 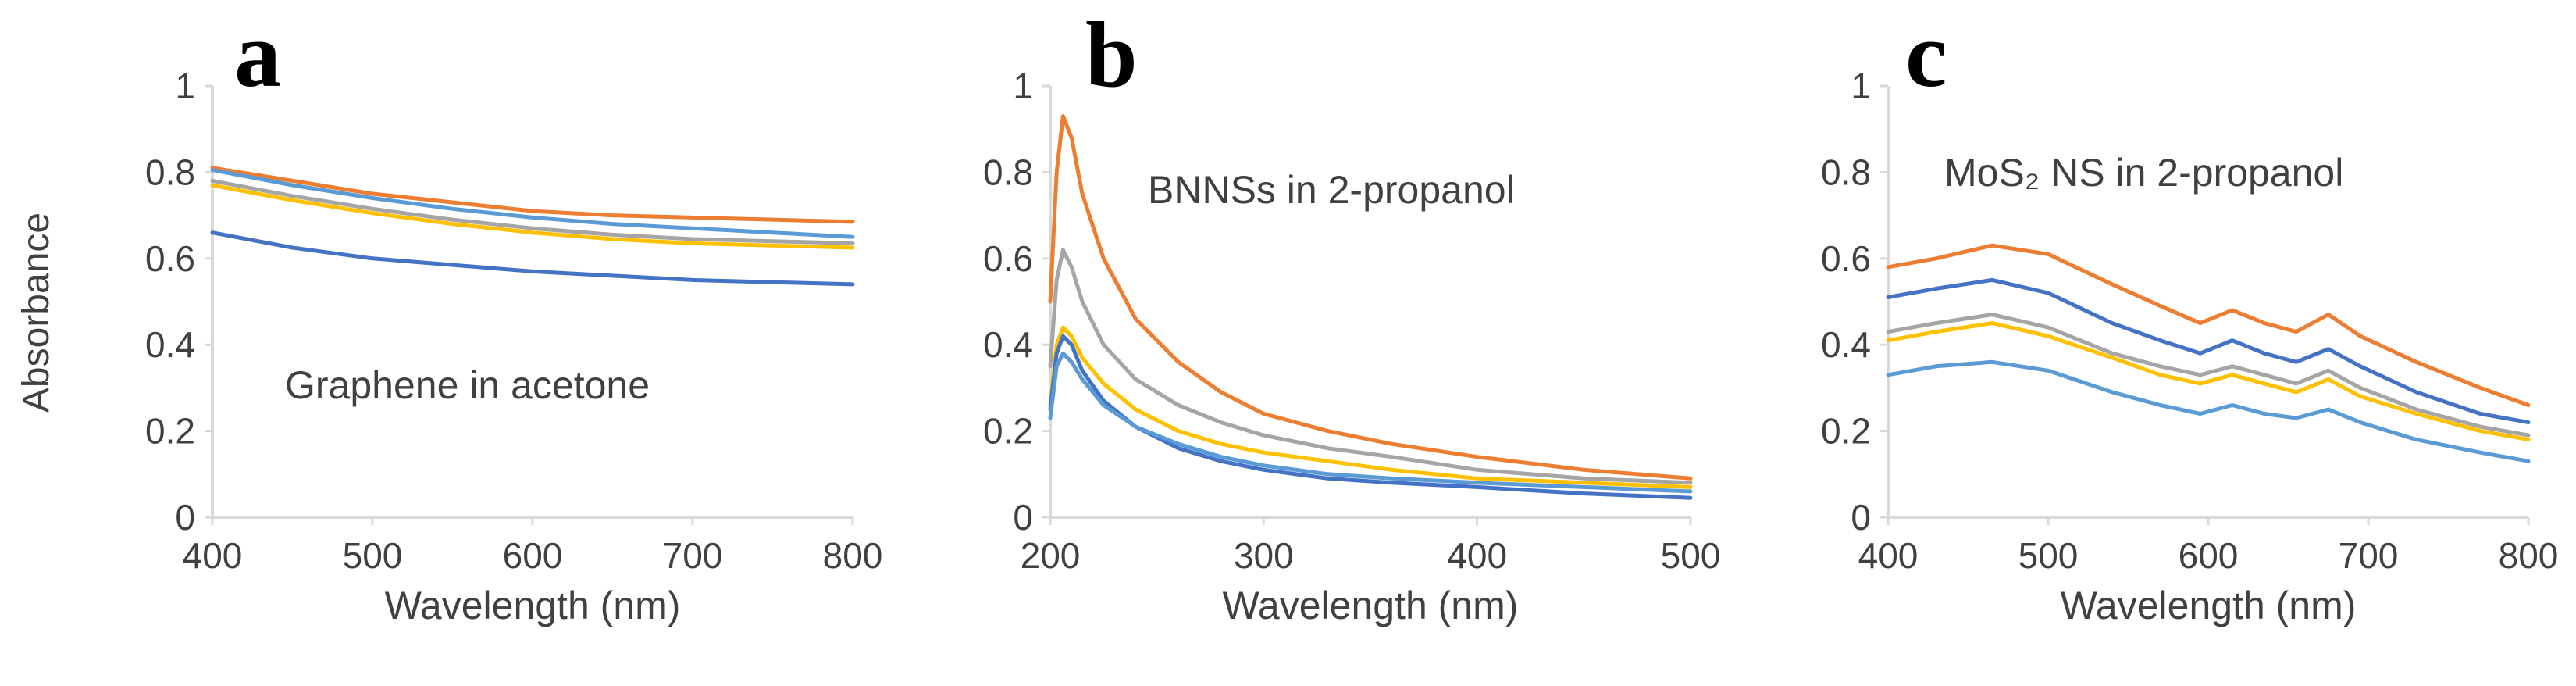 What do you see at coordinates (1926, 54) in the screenshot?
I see `panel-letter: c` at bounding box center [1926, 54].